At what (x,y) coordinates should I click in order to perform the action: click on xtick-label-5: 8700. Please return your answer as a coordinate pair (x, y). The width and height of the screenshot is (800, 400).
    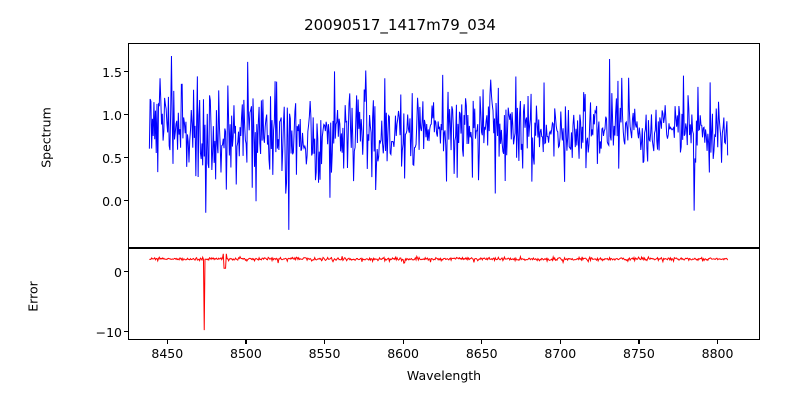
    Looking at the image, I should click on (560, 353).